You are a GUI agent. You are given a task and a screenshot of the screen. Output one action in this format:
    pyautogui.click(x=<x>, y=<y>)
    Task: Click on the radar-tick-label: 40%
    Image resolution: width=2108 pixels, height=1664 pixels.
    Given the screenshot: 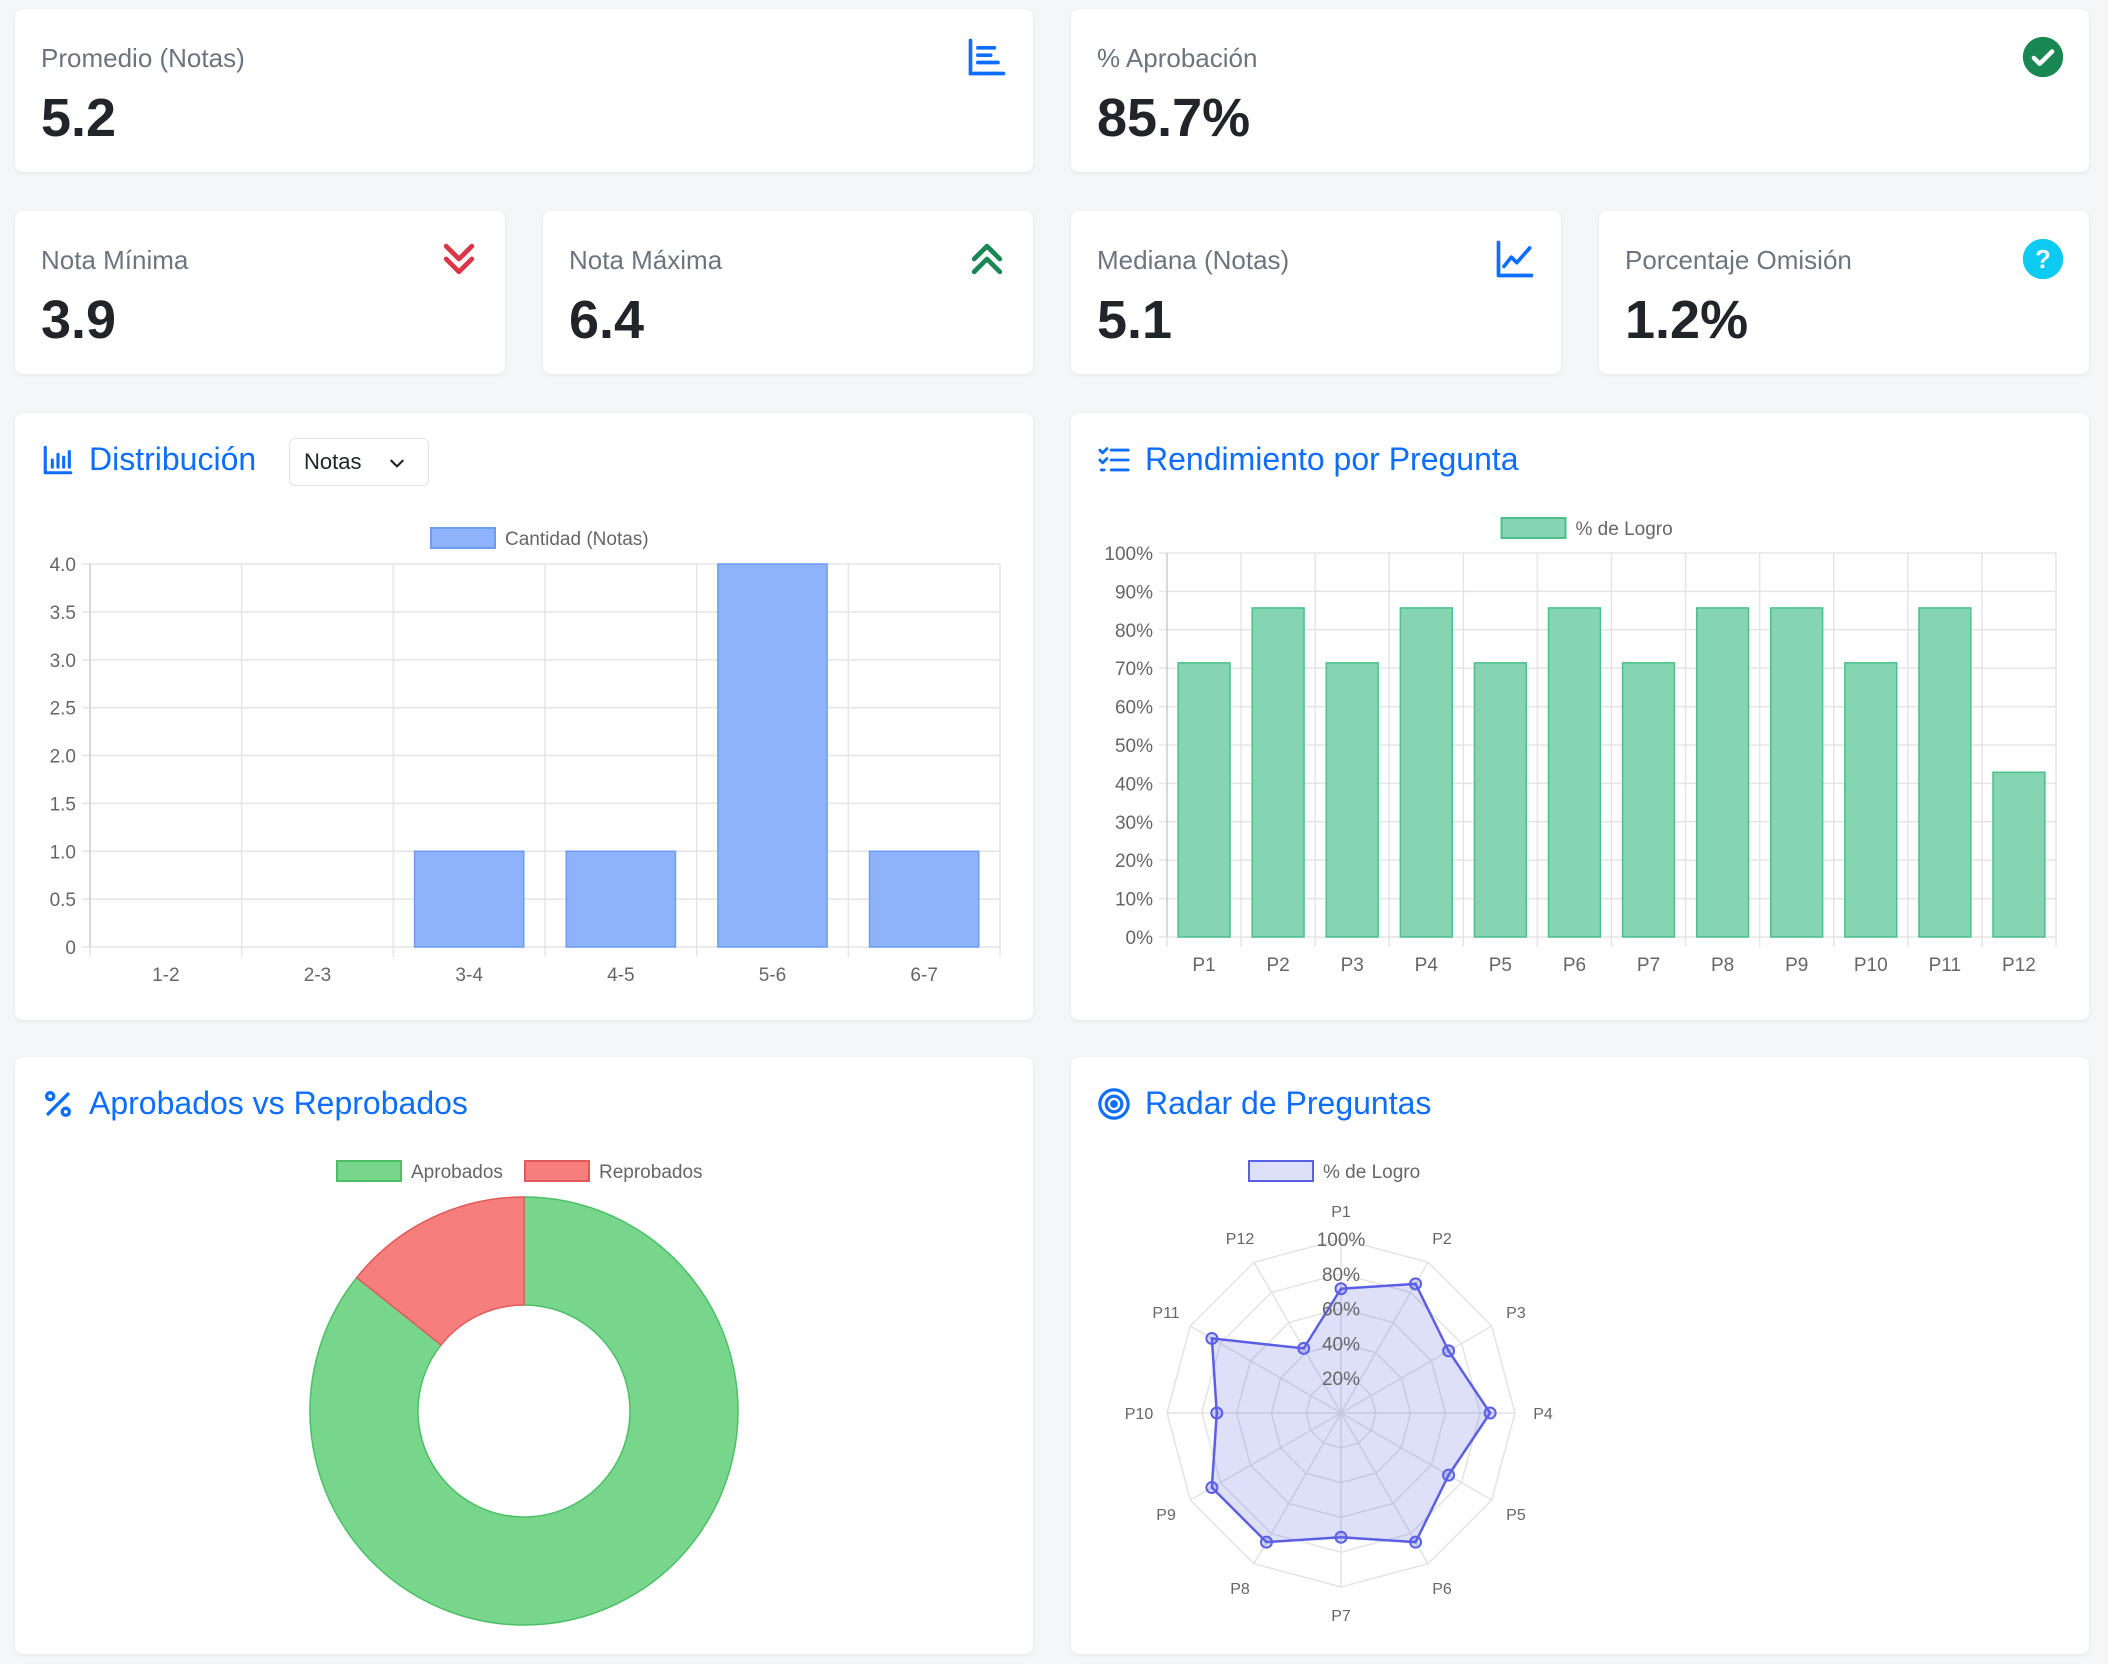 What is the action you would take?
    pyautogui.click(x=1341, y=1344)
    